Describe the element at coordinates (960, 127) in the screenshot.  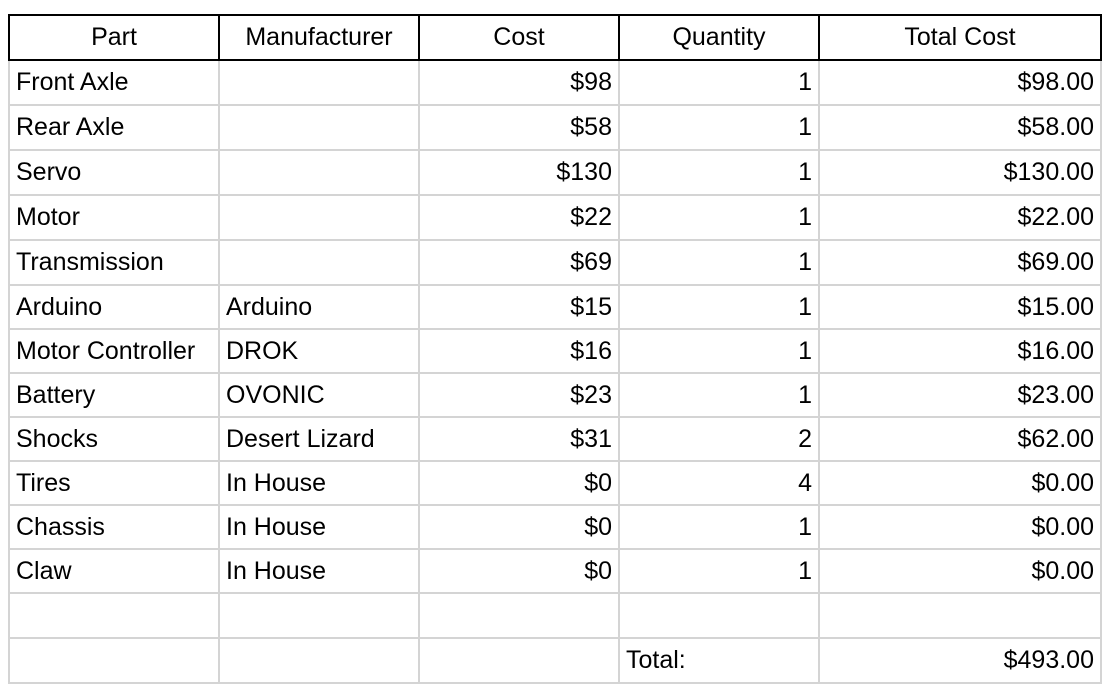
I see `cell-total: $58.00` at that location.